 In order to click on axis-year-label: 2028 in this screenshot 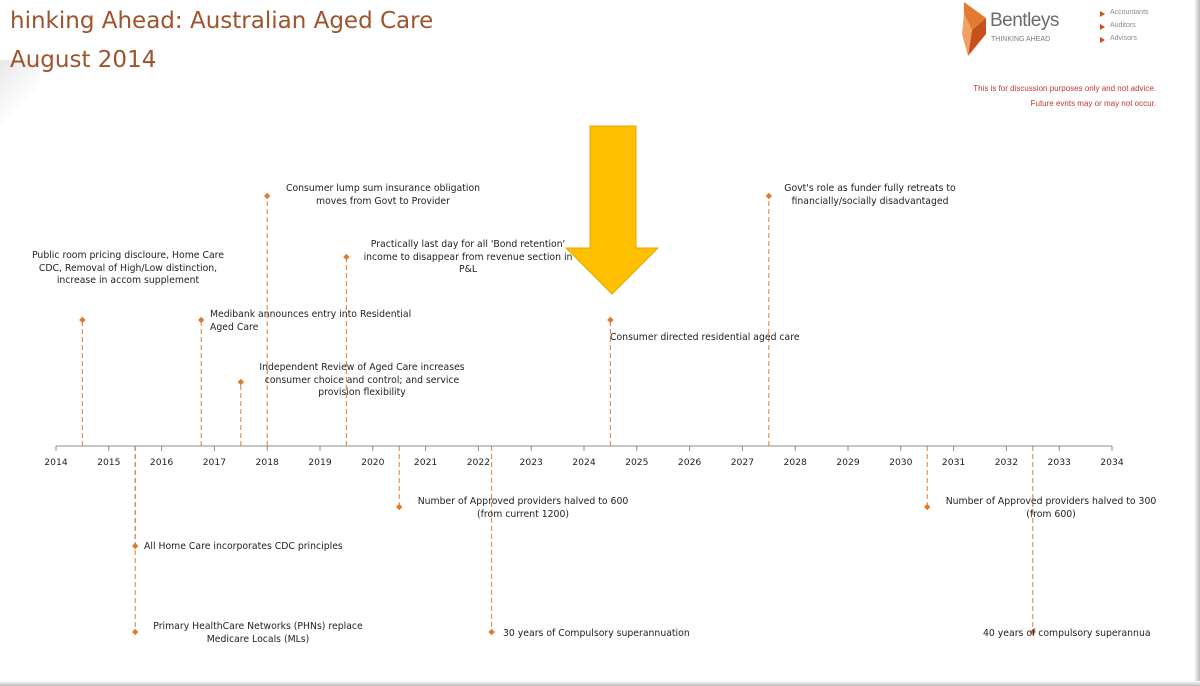, I will do `click(796, 462)`.